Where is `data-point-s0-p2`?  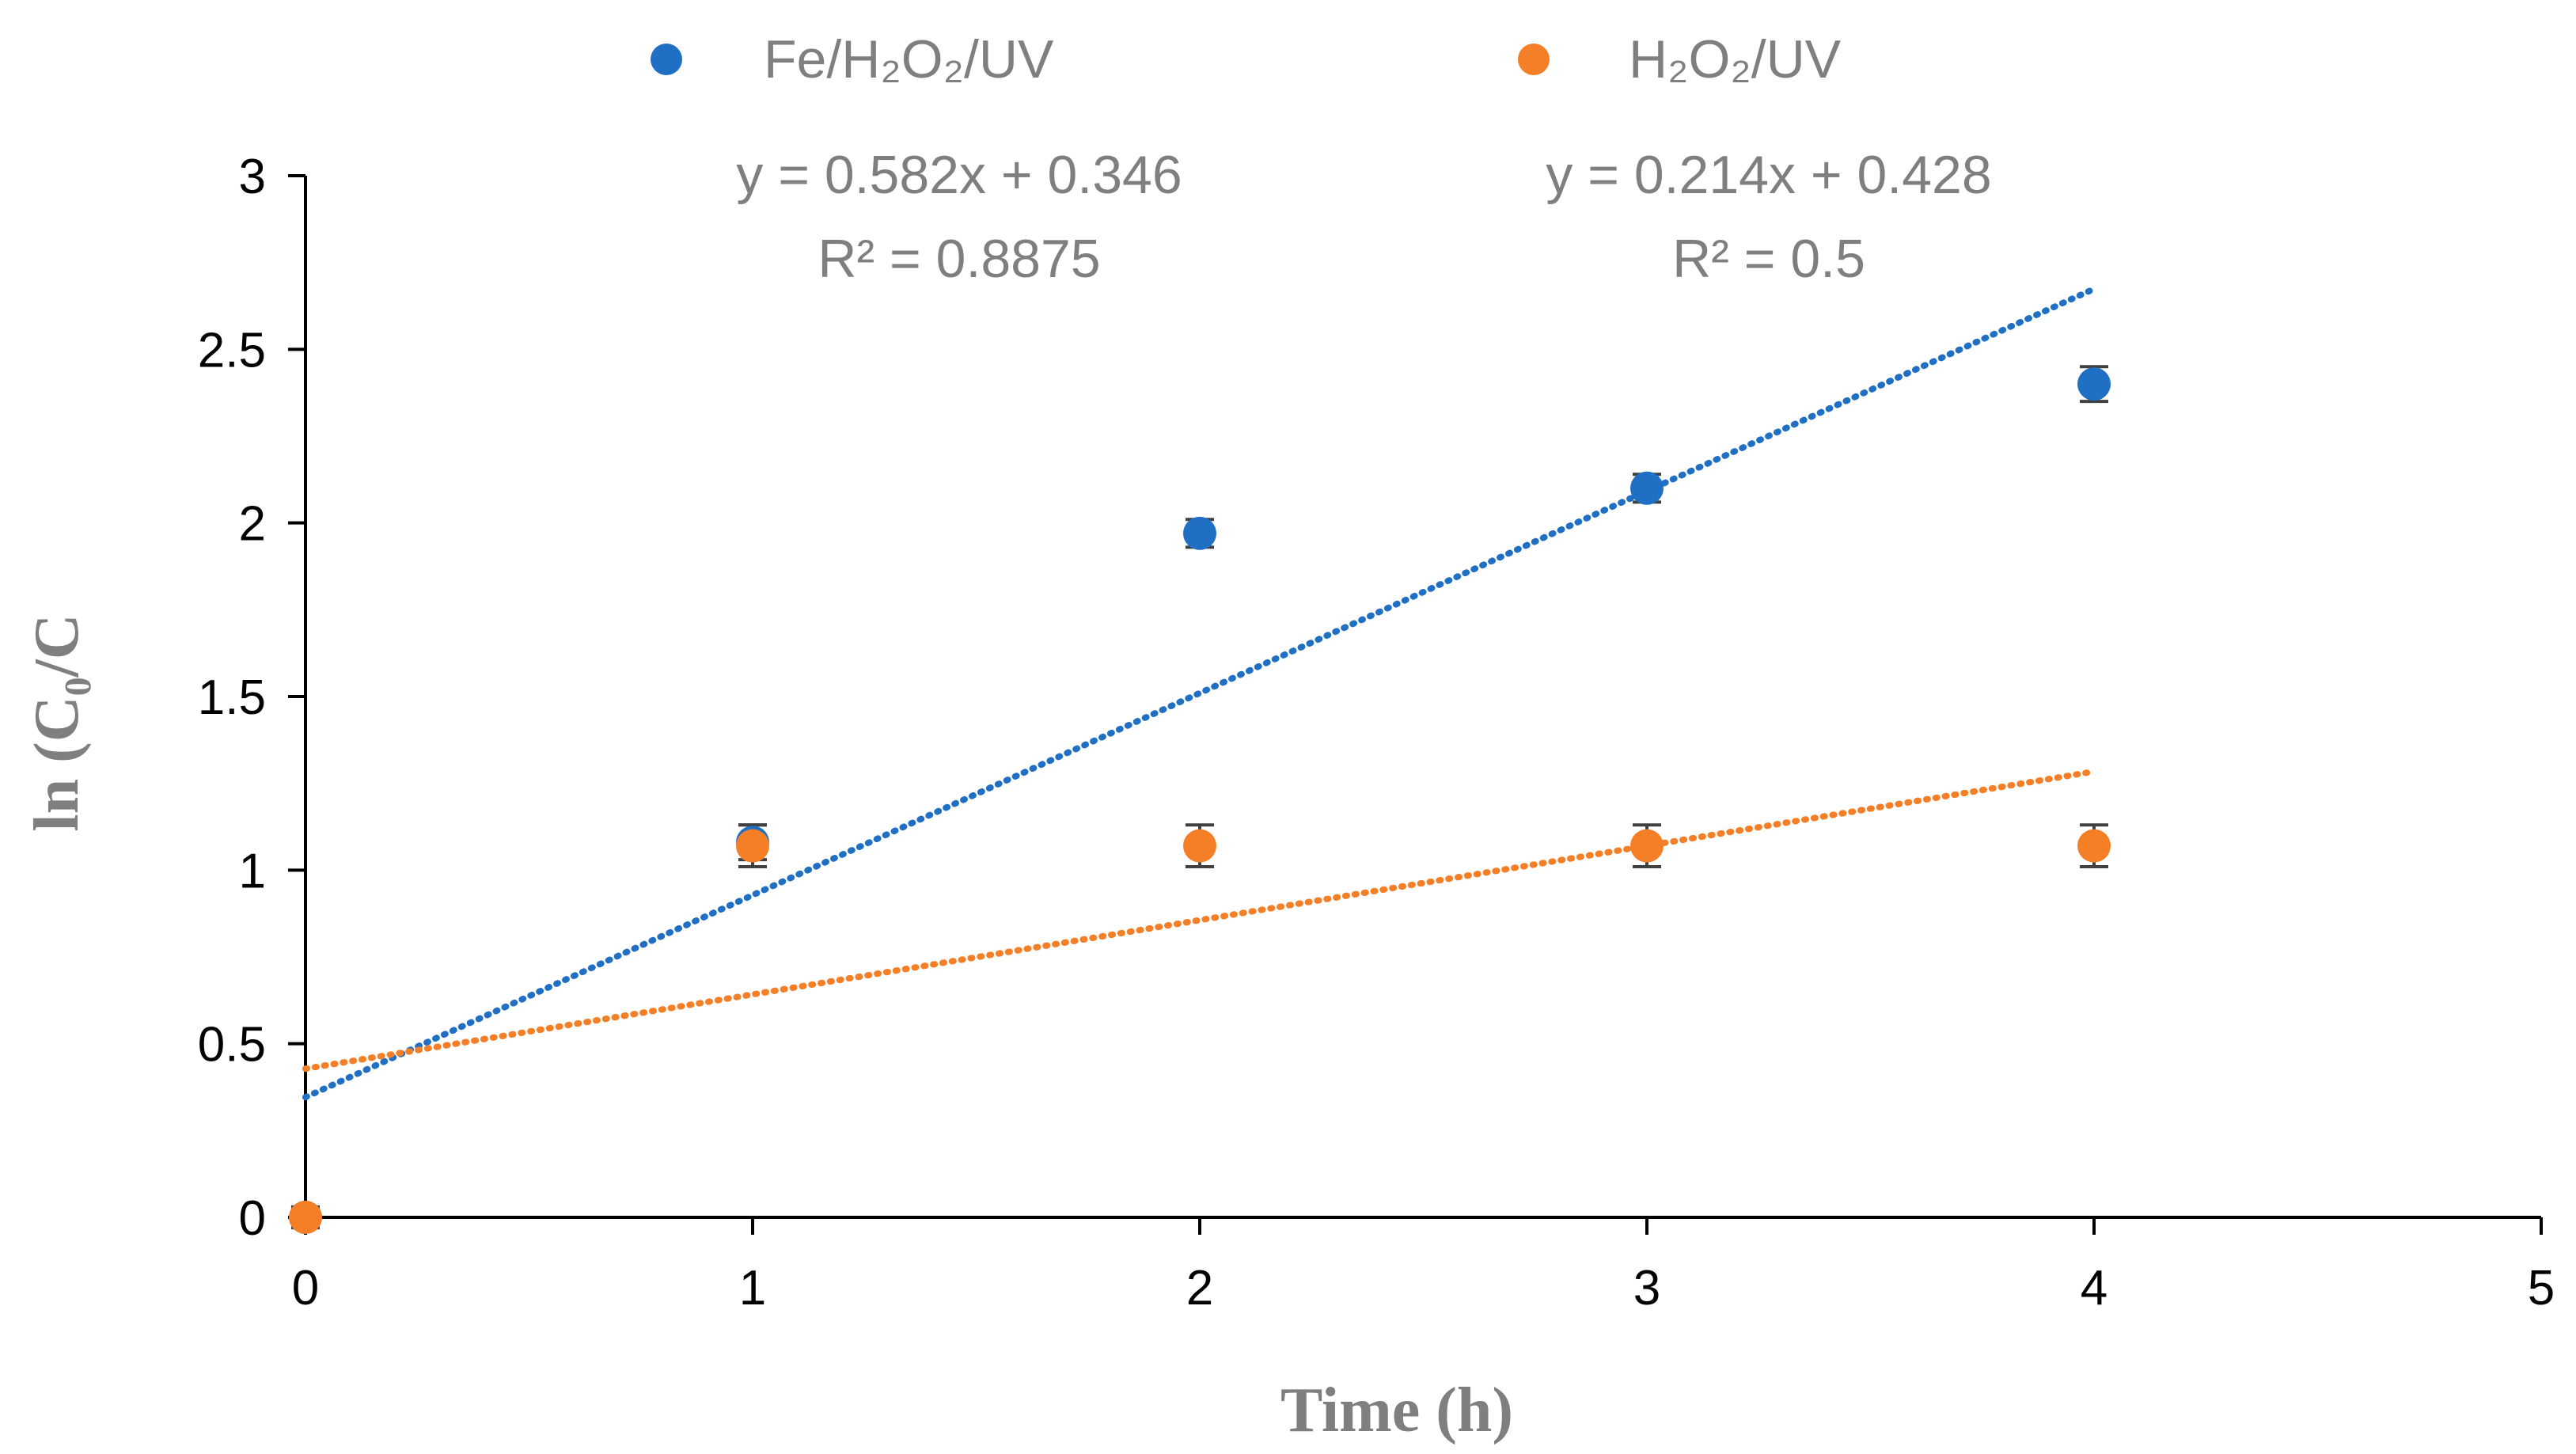 data-point-s0-p2 is located at coordinates (1199, 533).